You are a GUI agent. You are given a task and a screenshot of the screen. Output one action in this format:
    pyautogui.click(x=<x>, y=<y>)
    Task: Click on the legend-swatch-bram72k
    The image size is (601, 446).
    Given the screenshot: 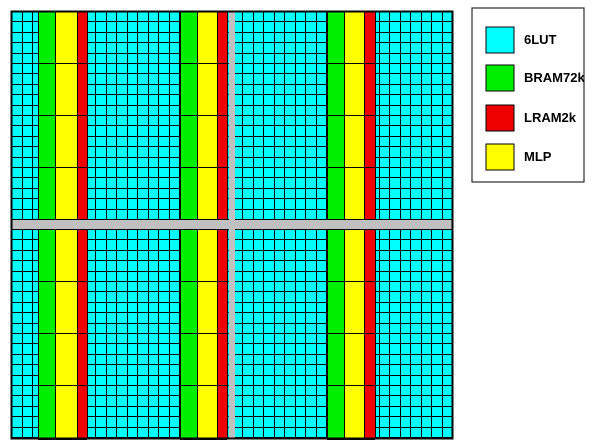 What is the action you would take?
    pyautogui.click(x=500, y=78)
    